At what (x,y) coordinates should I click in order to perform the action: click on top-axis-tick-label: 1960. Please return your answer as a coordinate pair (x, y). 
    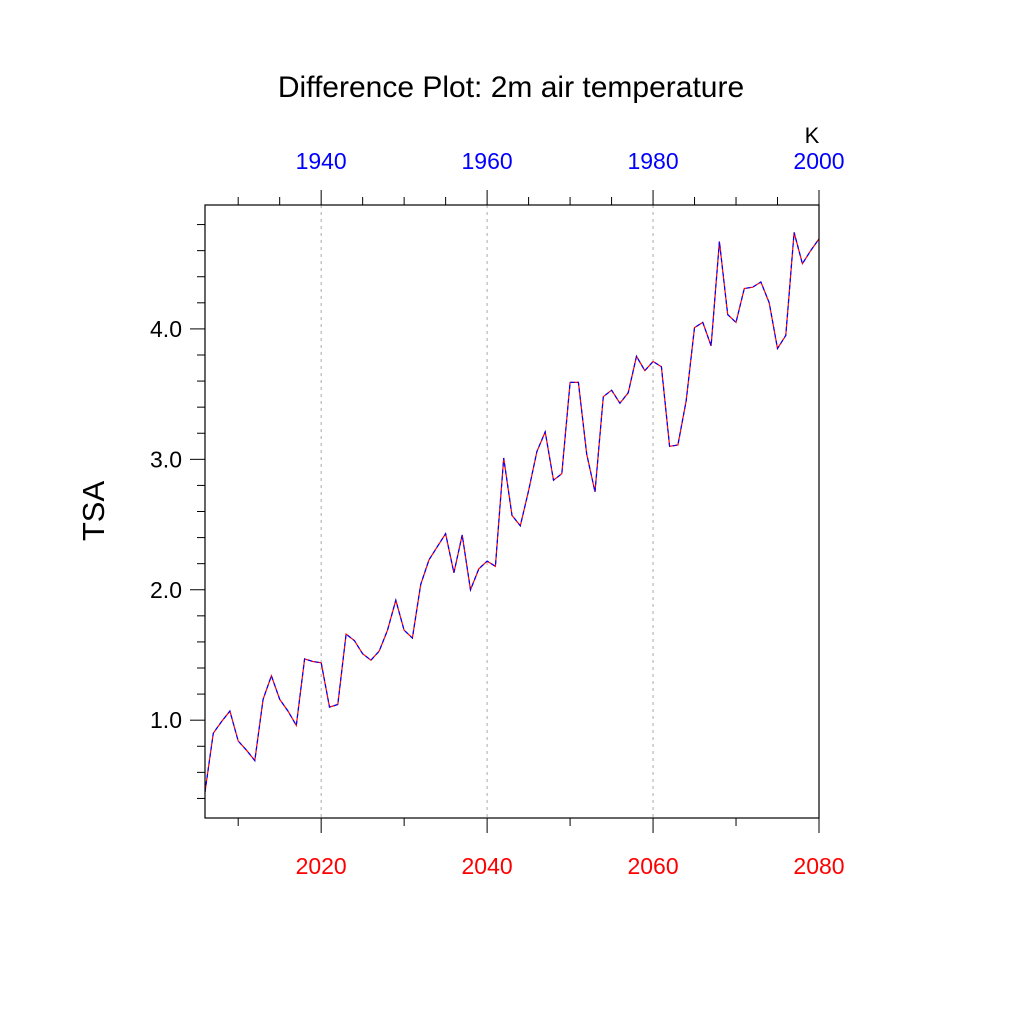
    Looking at the image, I should click on (487, 161).